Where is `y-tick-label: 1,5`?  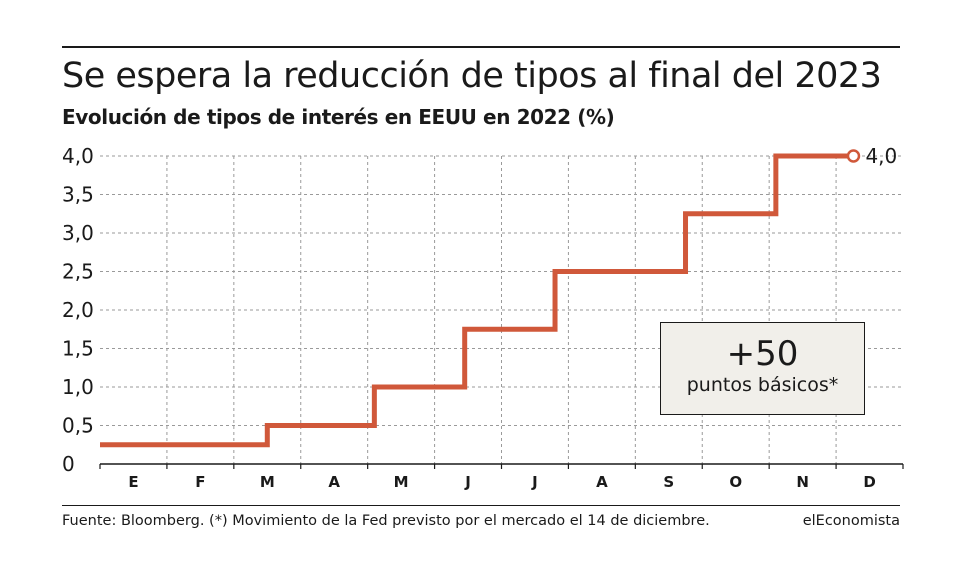 y-tick-label: 1,5 is located at coordinates (78, 349).